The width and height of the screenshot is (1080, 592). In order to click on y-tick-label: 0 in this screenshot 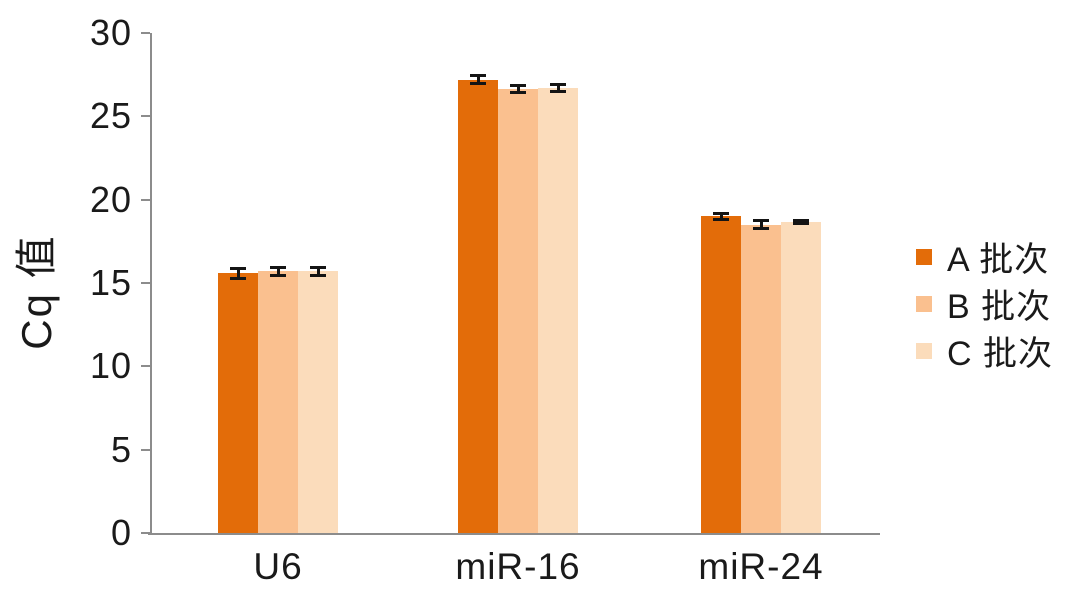, I will do `click(121, 532)`.